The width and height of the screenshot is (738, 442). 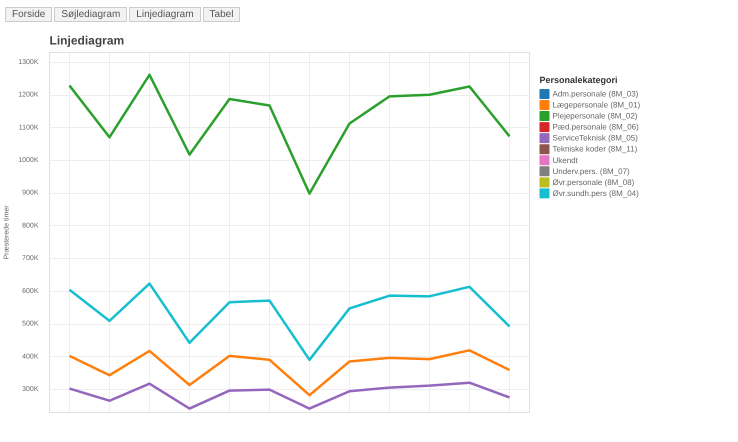 I want to click on legend-label: Lægepersonale (8M_01), so click(x=596, y=105).